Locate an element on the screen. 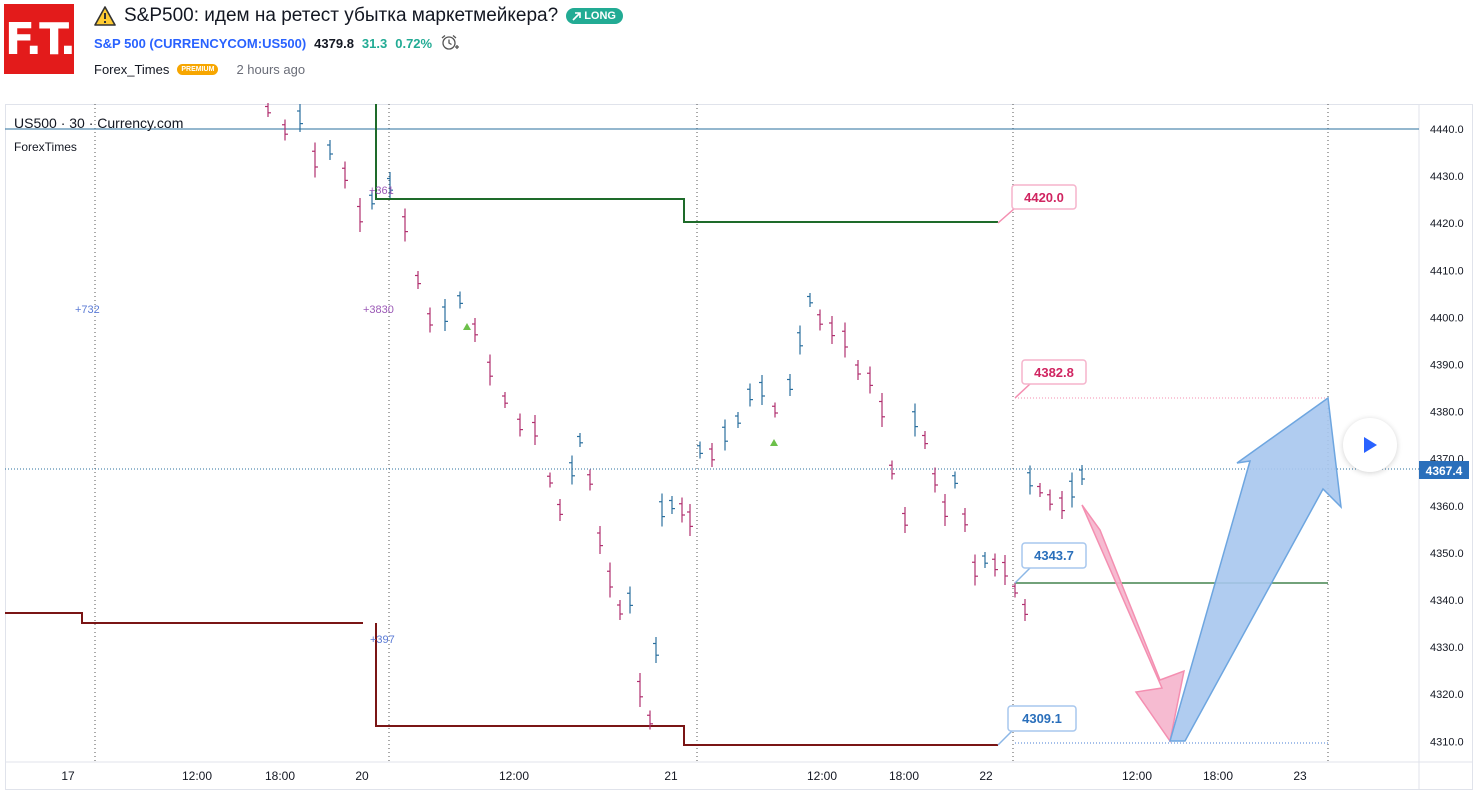  price-axis-tick: 4430.0 is located at coordinates (1447, 177).